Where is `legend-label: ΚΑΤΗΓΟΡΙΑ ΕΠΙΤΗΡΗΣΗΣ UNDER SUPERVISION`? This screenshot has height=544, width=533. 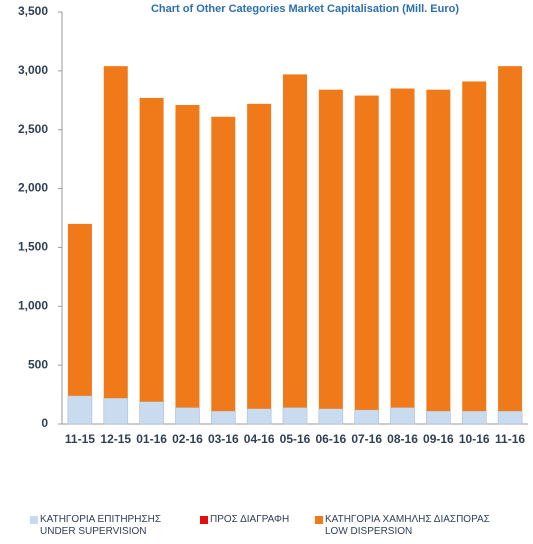
legend-label: ΚΑΤΗΓΟΡΙΑ ΕΠΙΤΗΡΗΣΗΣ UNDER SUPERVISION is located at coordinates (101, 525).